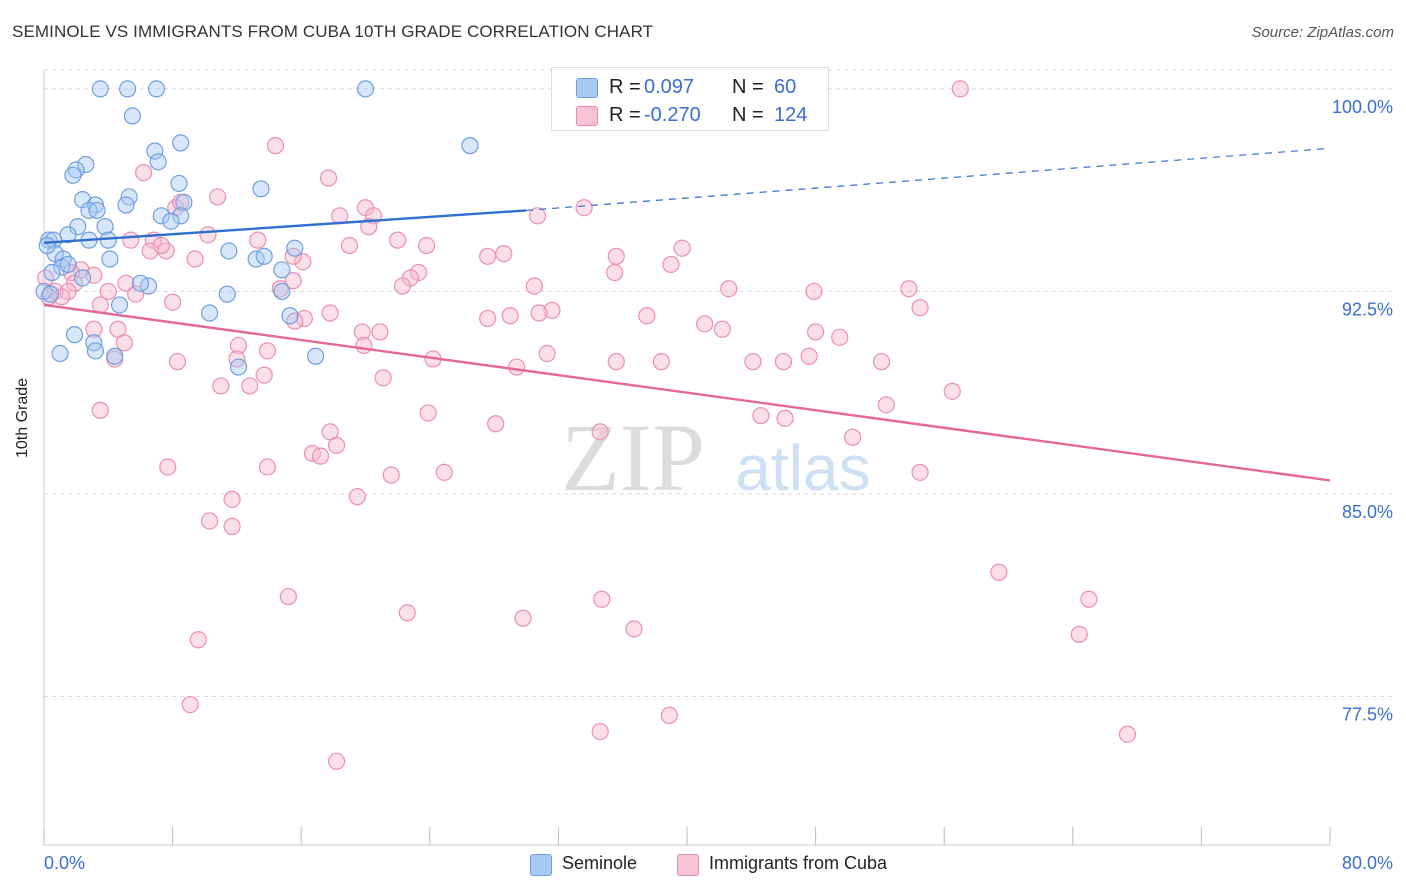 The height and width of the screenshot is (892, 1406). Describe the element at coordinates (625, 115) in the screenshot. I see `r-label: R =` at that location.